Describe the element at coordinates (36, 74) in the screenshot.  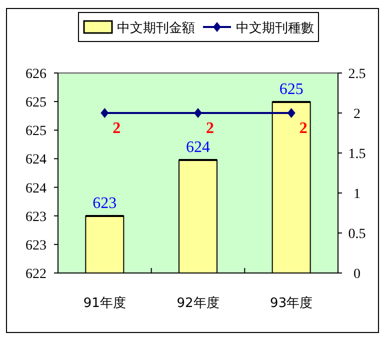
I see `y-tick-label: 626` at that location.